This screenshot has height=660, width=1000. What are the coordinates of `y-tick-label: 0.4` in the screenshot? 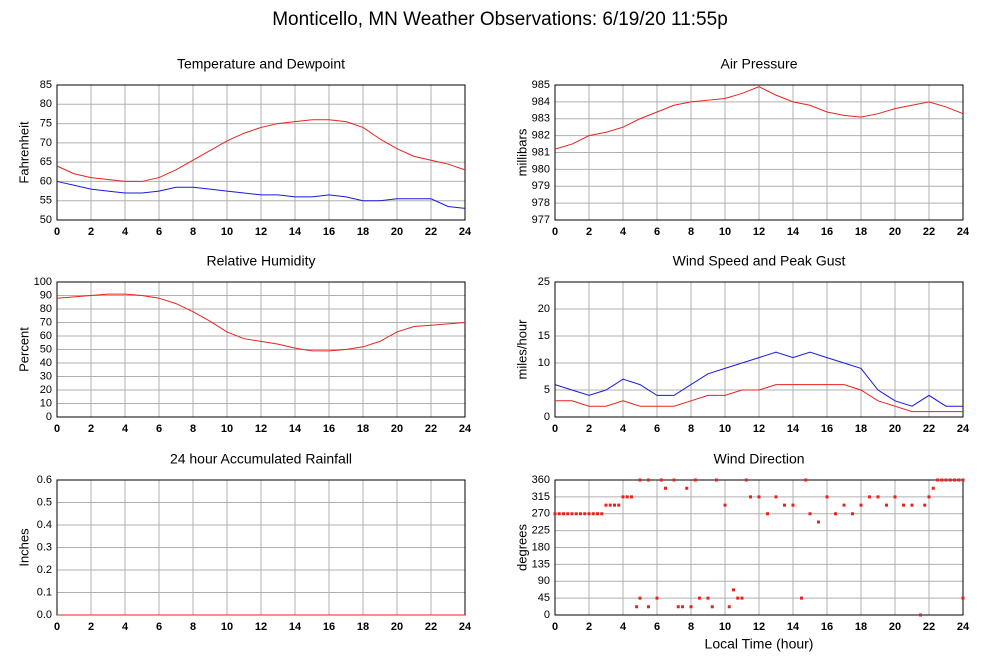 It's located at (44, 525).